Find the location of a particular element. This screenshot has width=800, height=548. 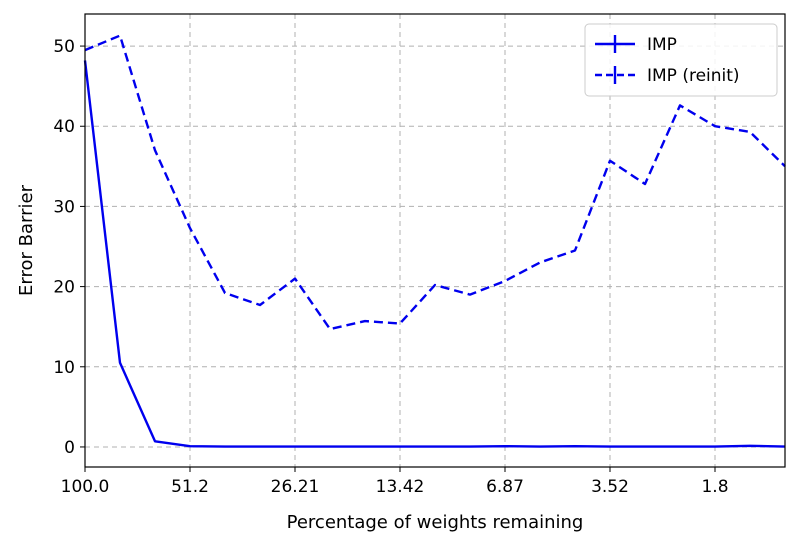

x-tick-label: 1.8 is located at coordinates (714, 487).